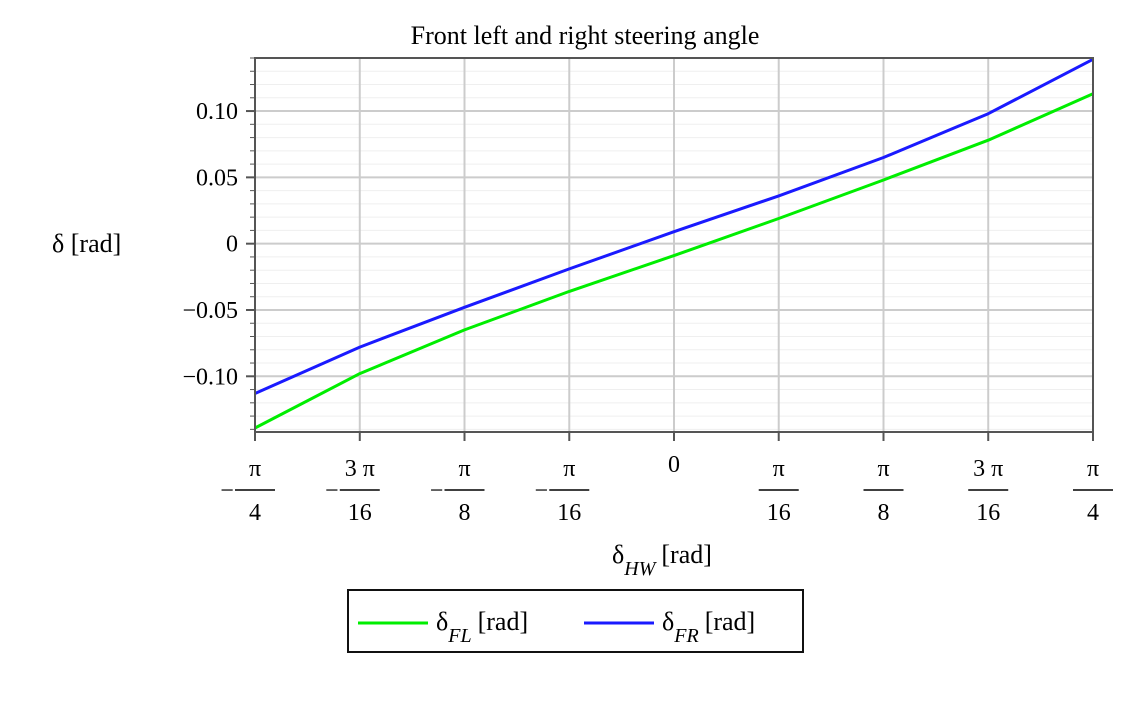  What do you see at coordinates (640, 569) in the screenshot?
I see `x-axis-label-sub: HW` at bounding box center [640, 569].